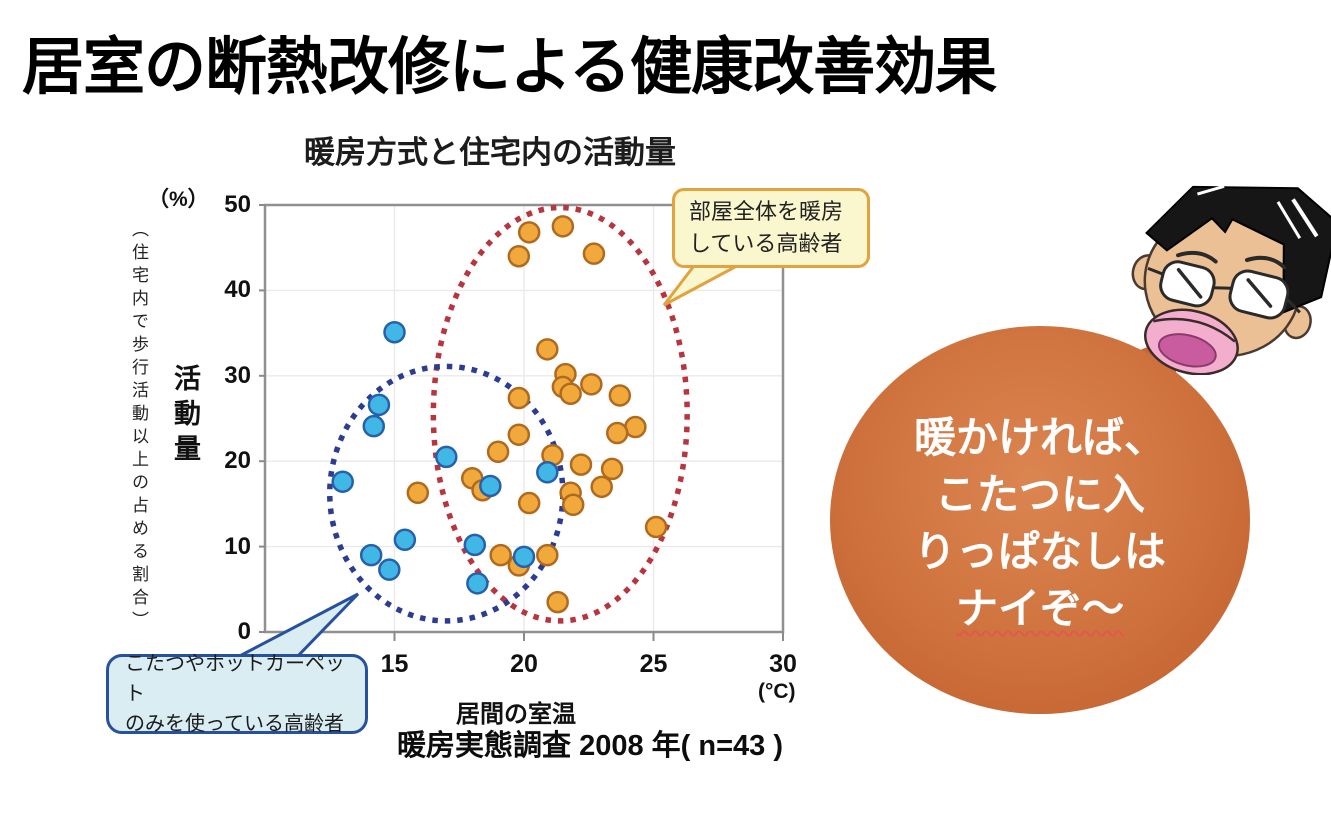  Describe the element at coordinates (237, 461) in the screenshot. I see `y-tick-label: 20` at that location.